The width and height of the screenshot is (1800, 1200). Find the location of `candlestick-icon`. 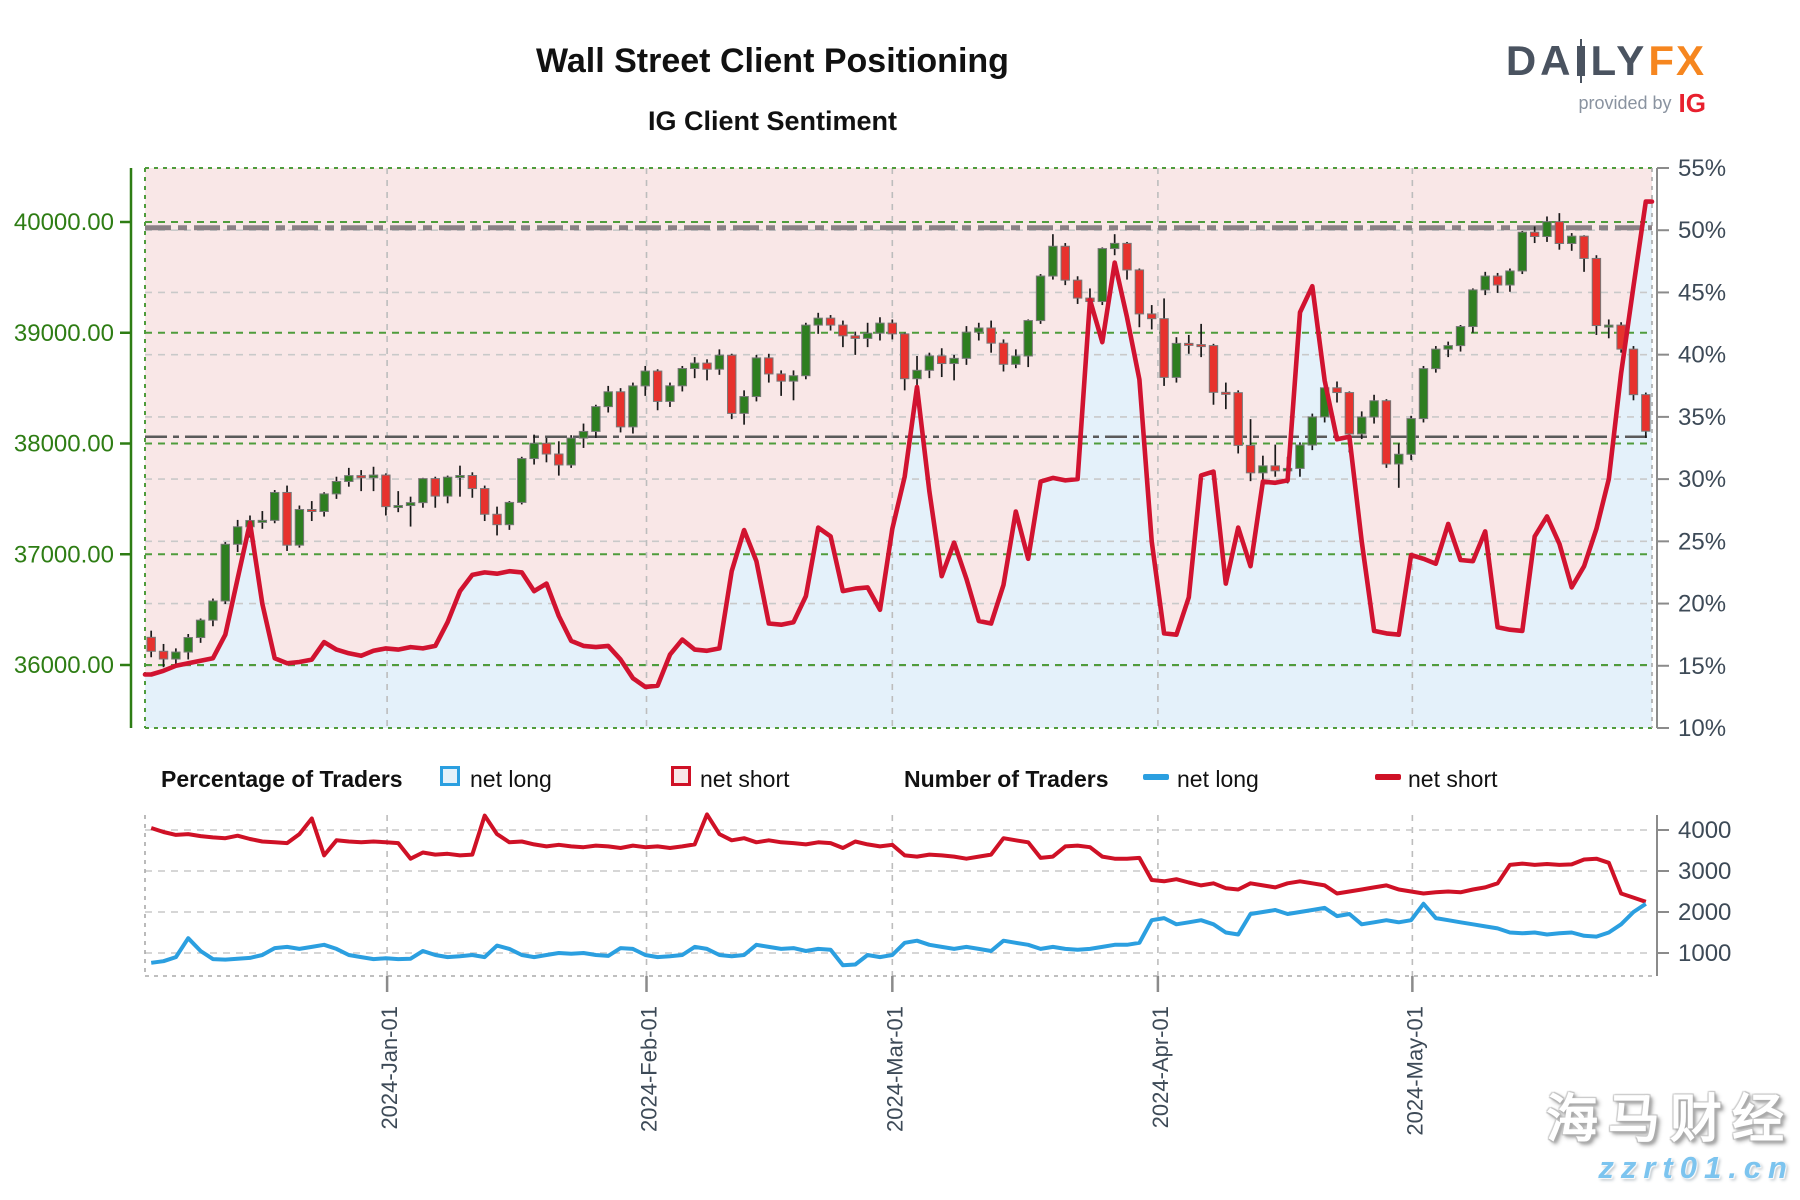

candlestick-icon is located at coordinates (1580, 61).